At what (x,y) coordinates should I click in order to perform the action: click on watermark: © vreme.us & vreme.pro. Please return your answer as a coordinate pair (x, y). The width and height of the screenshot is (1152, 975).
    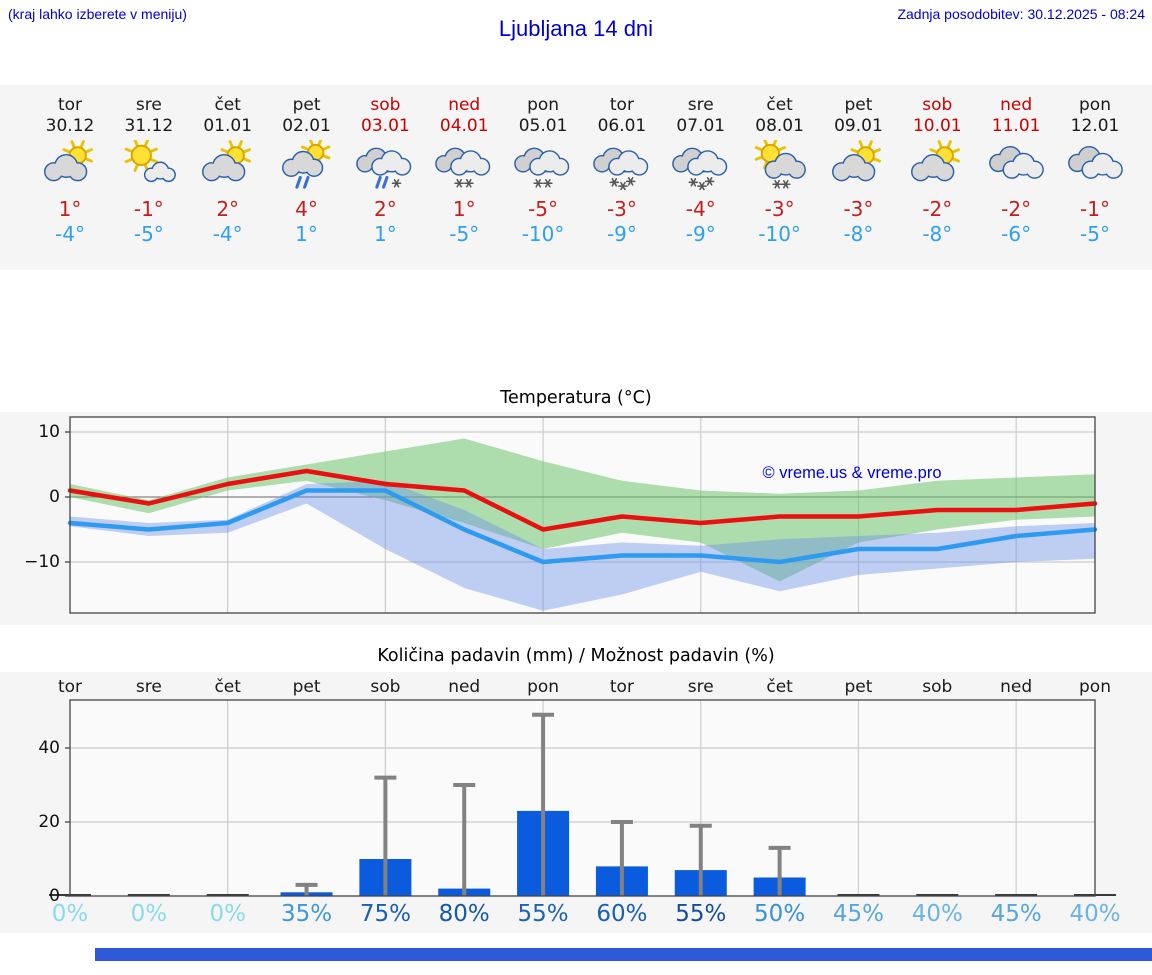
    Looking at the image, I should click on (851, 473).